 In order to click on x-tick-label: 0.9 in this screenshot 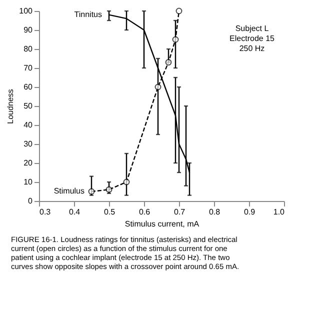, I will do `click(250, 212)`.